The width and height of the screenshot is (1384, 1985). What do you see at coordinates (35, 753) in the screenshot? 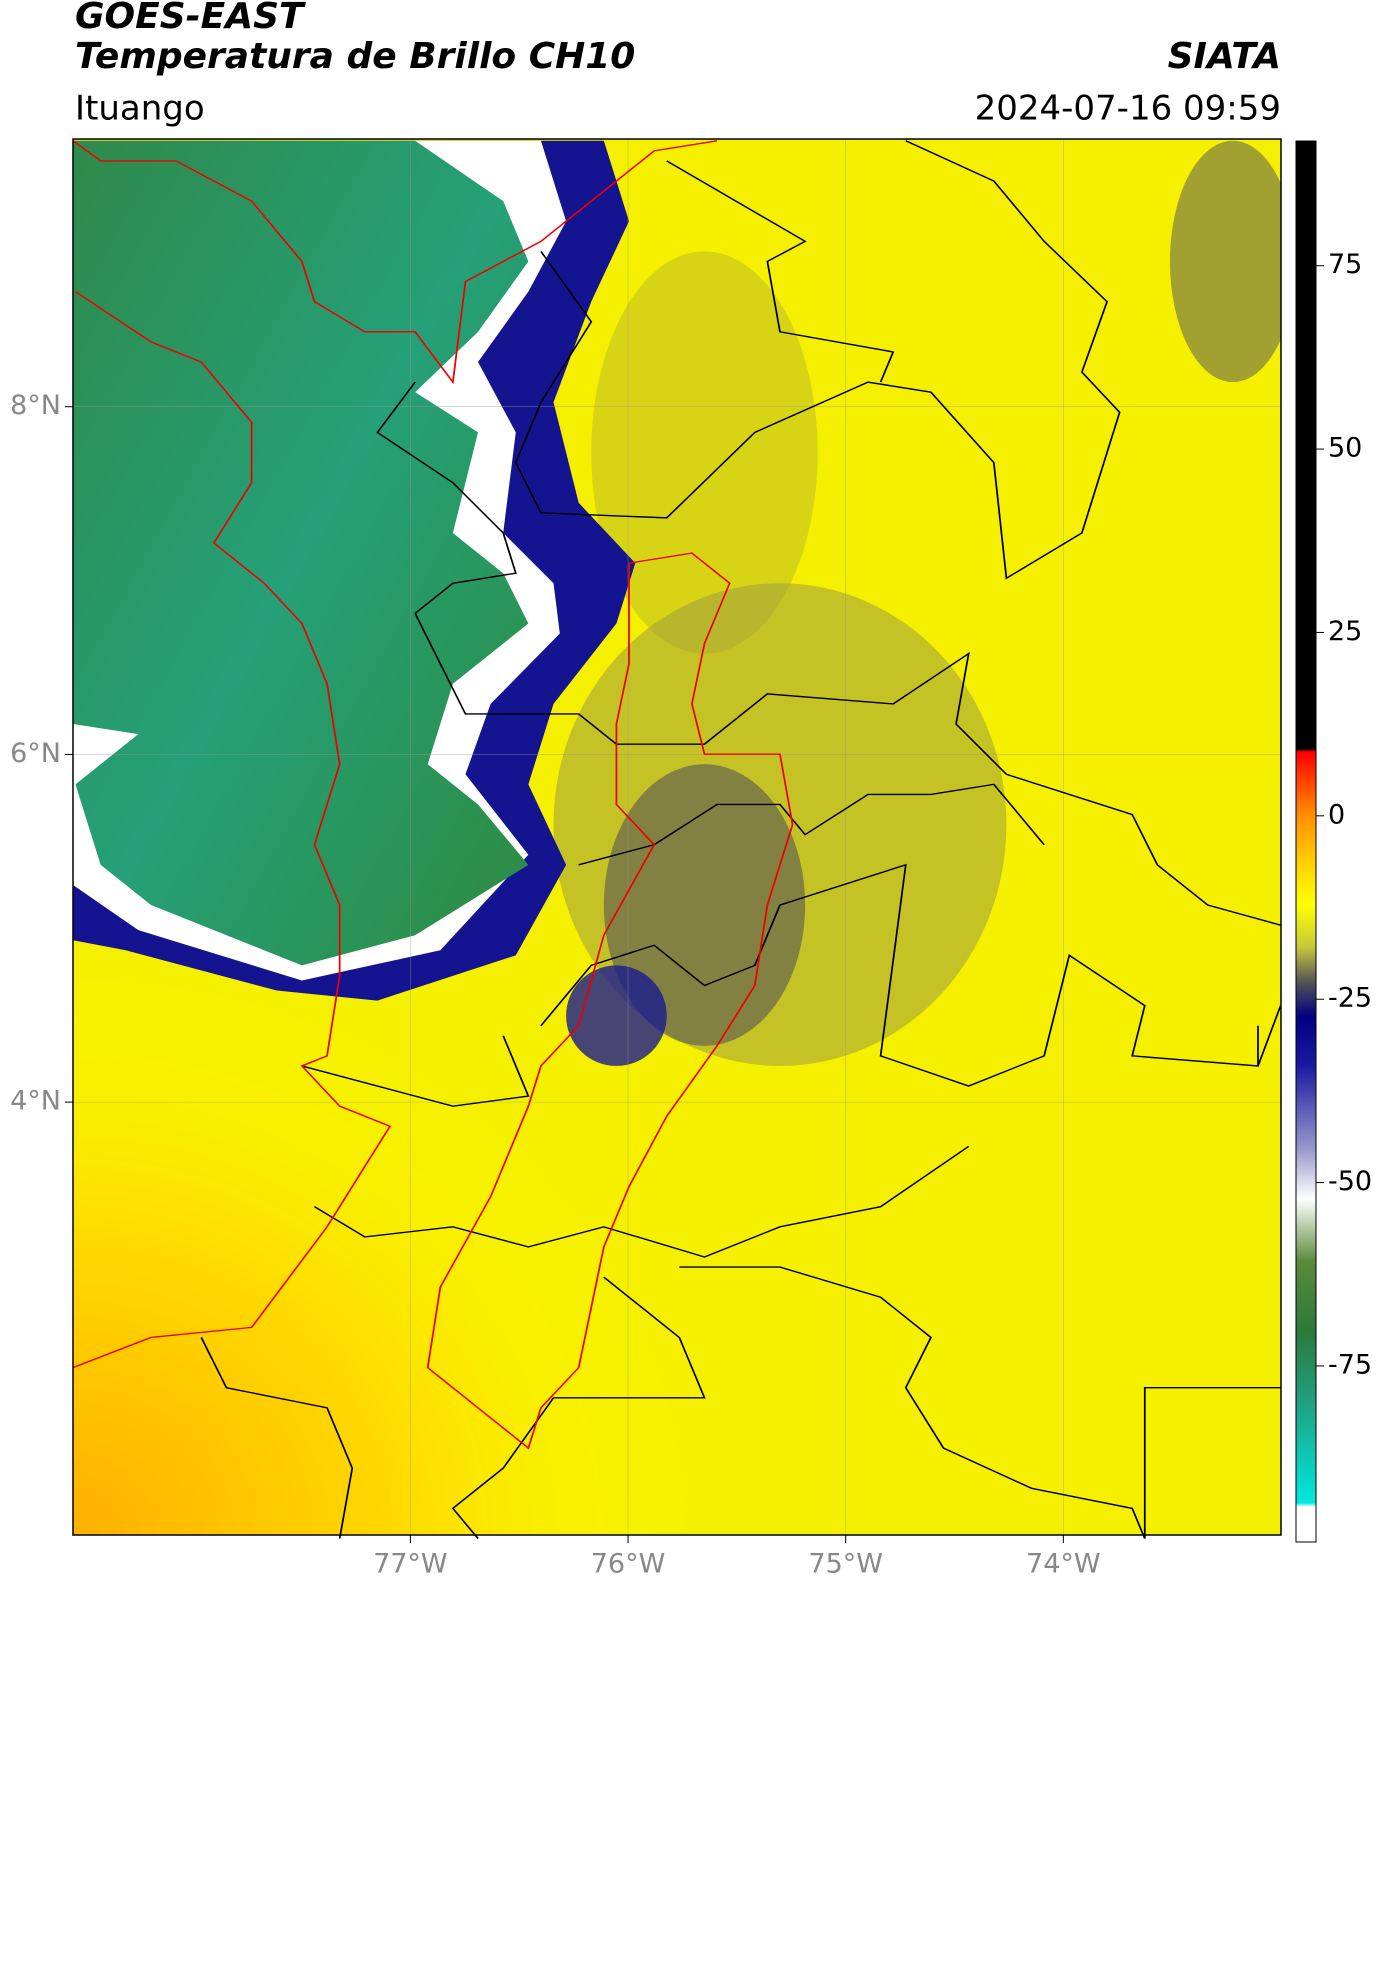
I see `lat-tick-label: 6°N` at bounding box center [35, 753].